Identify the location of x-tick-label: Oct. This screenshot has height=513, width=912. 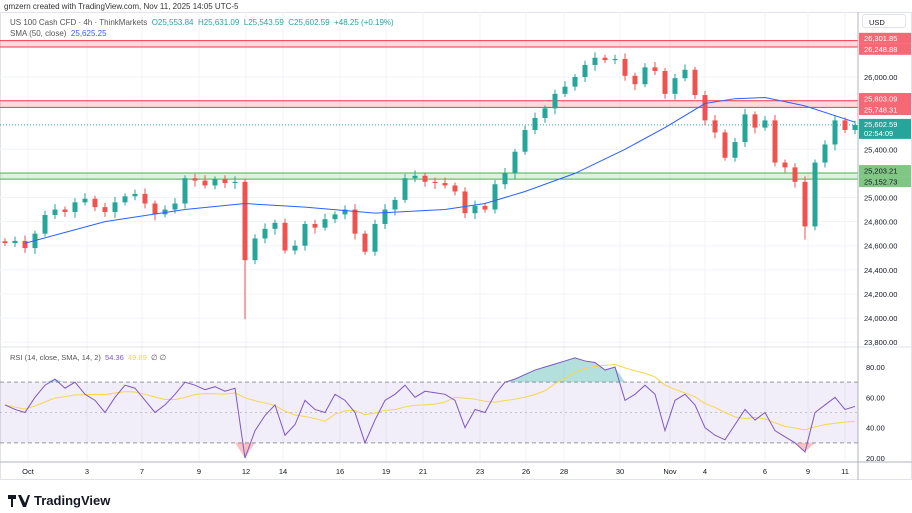
(28, 471).